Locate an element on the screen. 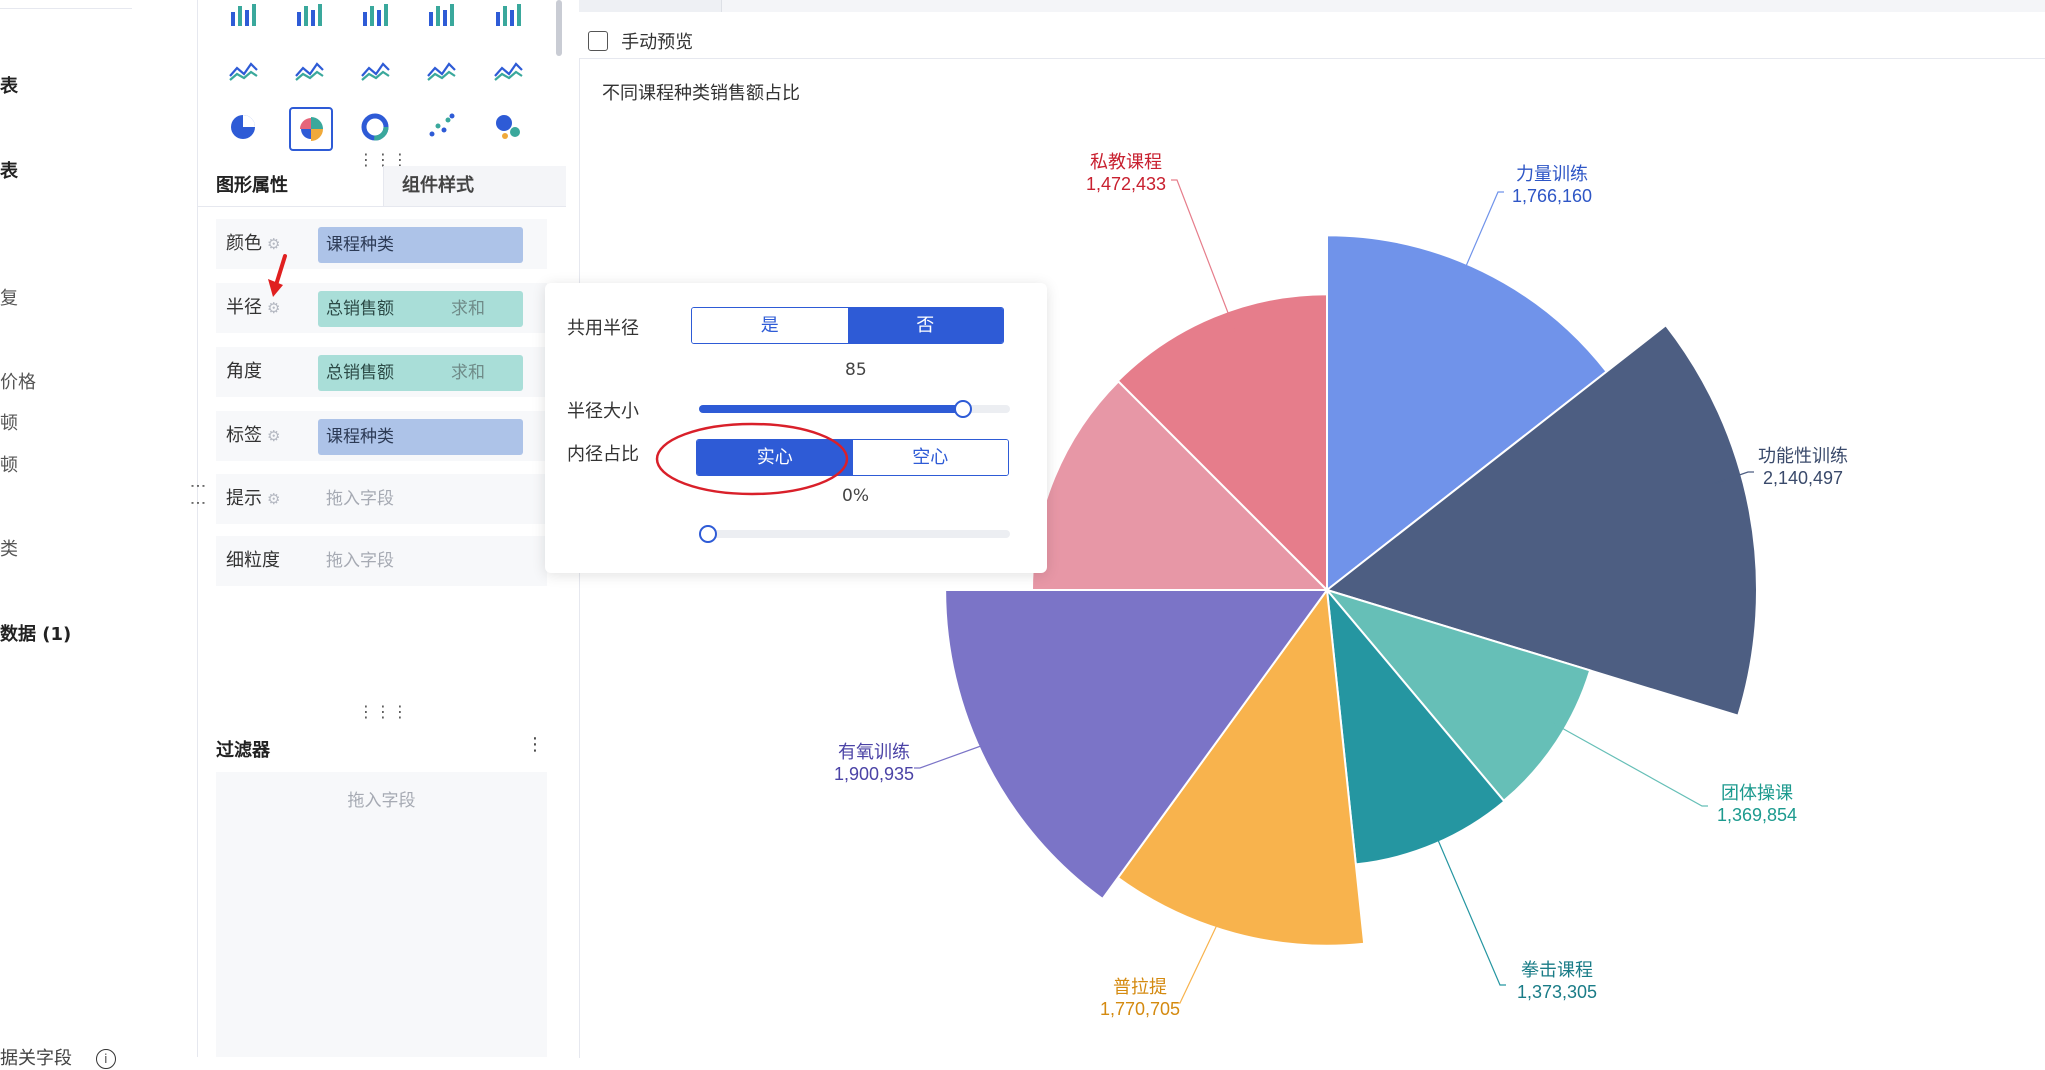 The width and height of the screenshot is (2045, 1070). waterfall-icon is located at coordinates (508, 17).